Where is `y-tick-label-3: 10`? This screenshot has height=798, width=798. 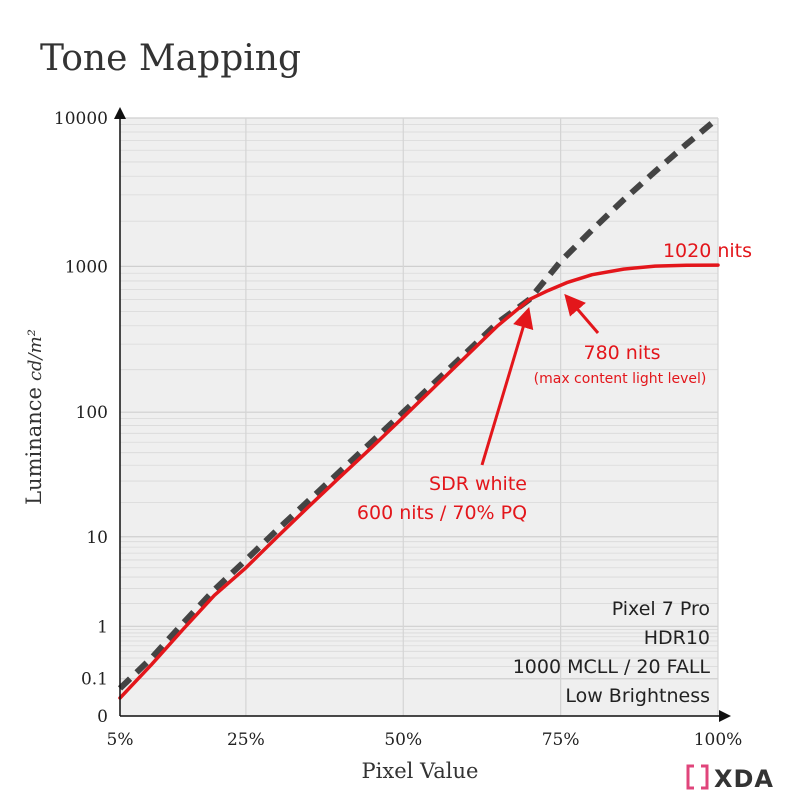 y-tick-label-3: 10 is located at coordinates (97, 538).